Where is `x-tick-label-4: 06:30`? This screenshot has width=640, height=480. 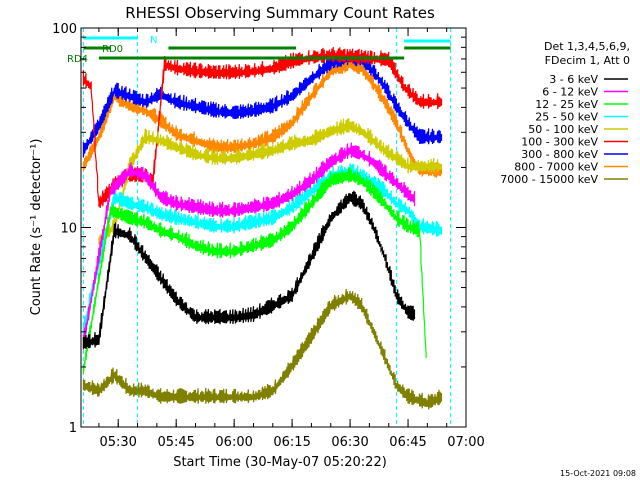 x-tick-label-4: 06:30 is located at coordinates (349, 442).